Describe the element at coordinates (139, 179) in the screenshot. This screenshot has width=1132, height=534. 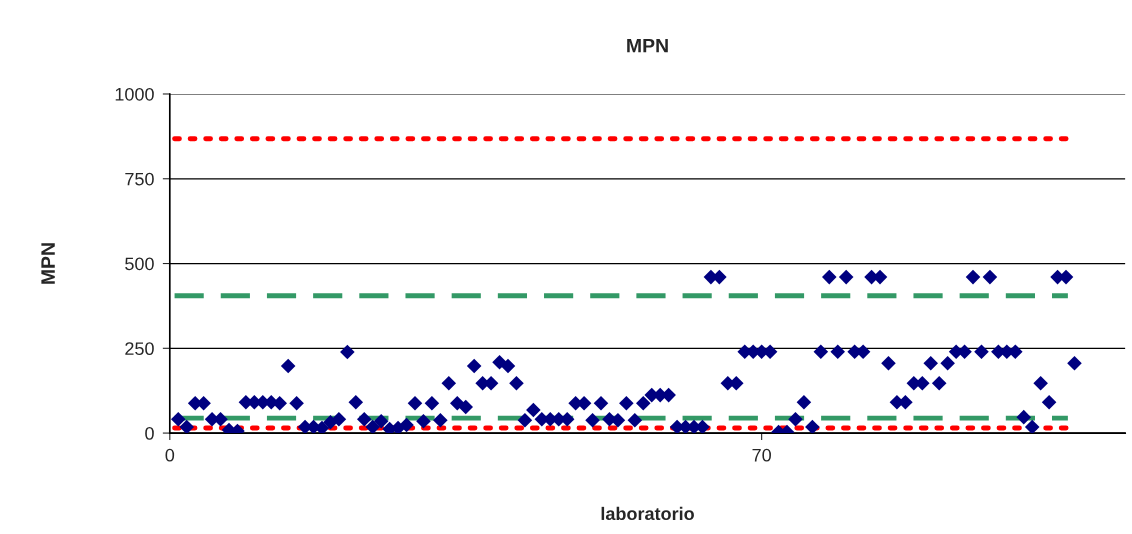
I see `y-tick-label: 750` at that location.